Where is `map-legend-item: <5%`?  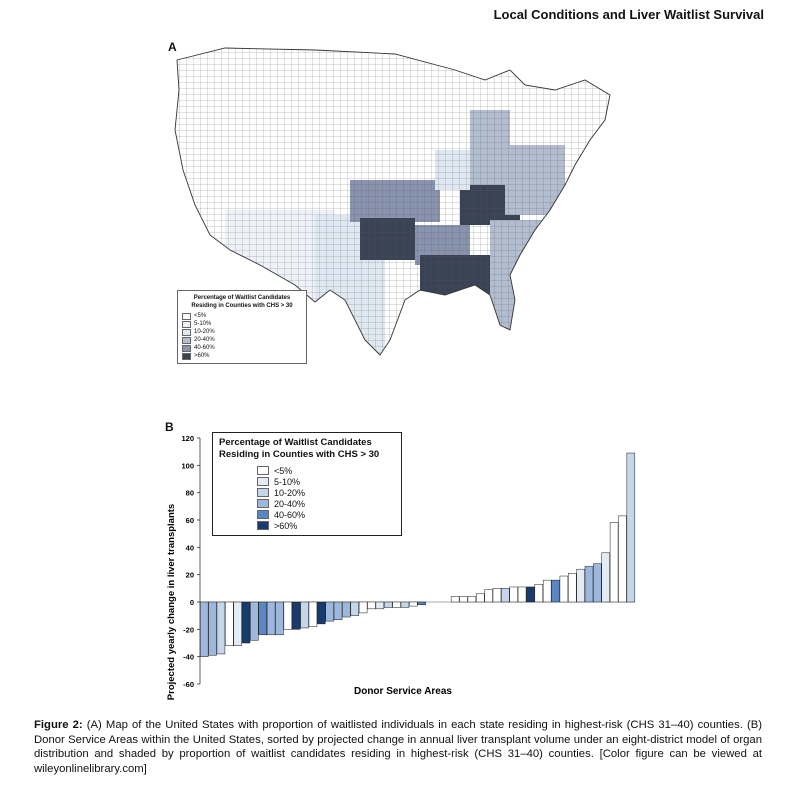
map-legend-item: <5% is located at coordinates (242, 316).